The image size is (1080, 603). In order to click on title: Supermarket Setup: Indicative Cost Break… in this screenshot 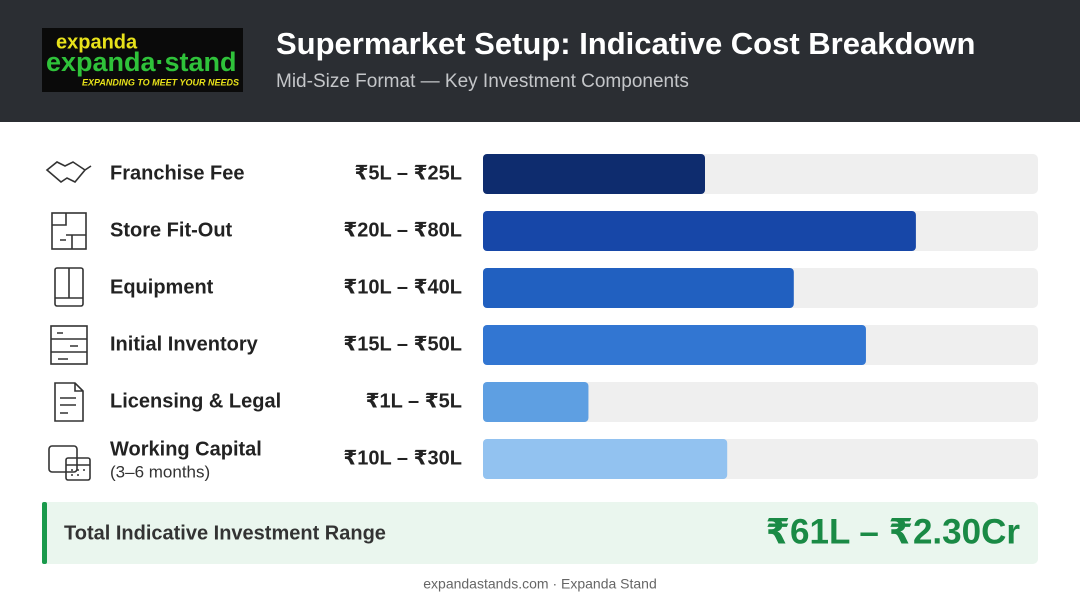, I will do `click(625, 43)`.